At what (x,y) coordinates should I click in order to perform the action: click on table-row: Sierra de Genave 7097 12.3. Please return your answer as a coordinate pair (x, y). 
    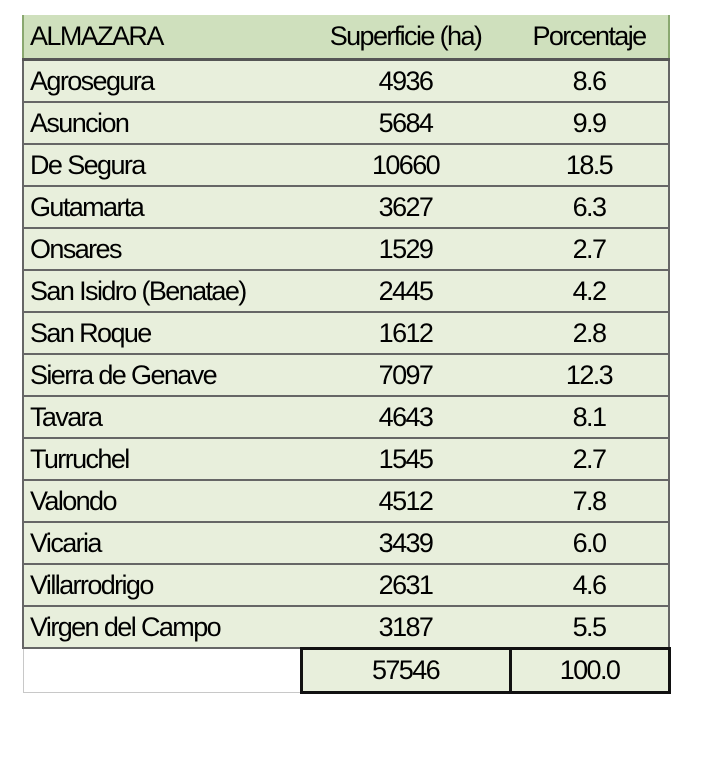
    Looking at the image, I should click on (346, 375).